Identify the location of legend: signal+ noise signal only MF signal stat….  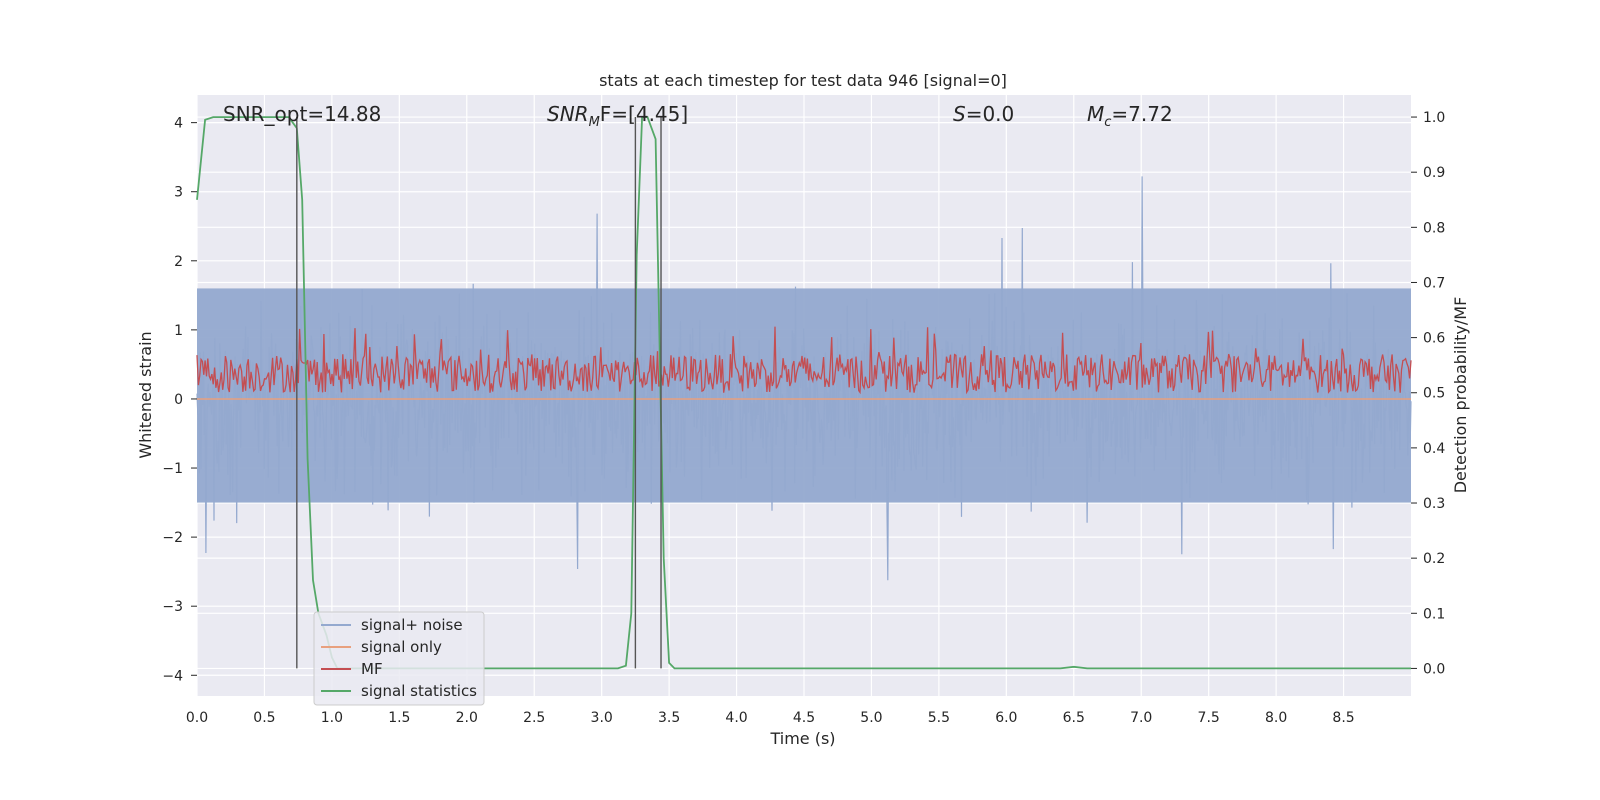
(399, 658).